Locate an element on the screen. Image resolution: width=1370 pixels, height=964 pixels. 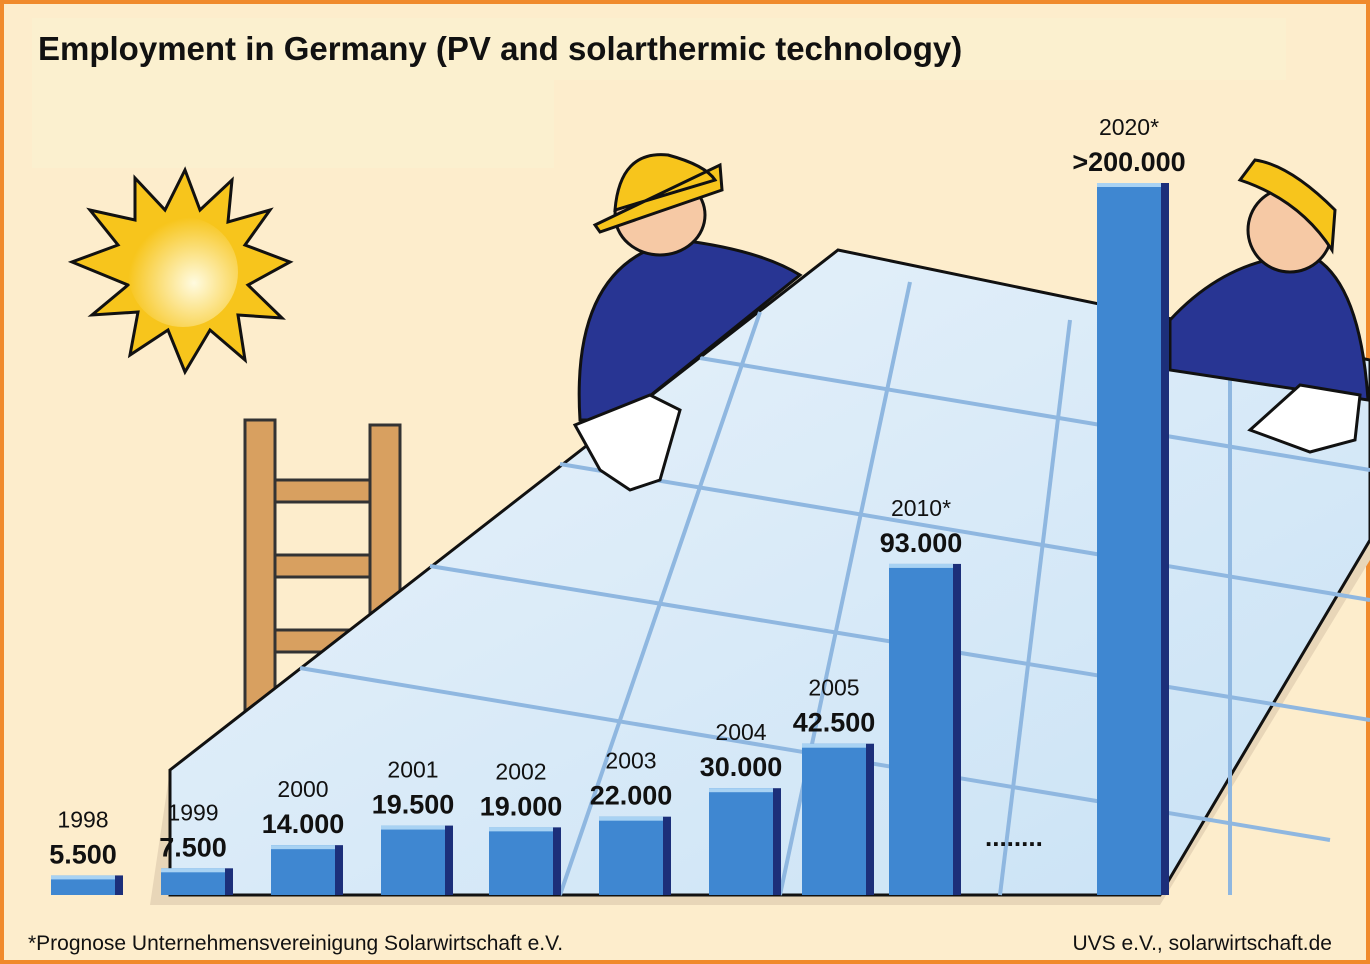
sun is located at coordinates (180, 271).